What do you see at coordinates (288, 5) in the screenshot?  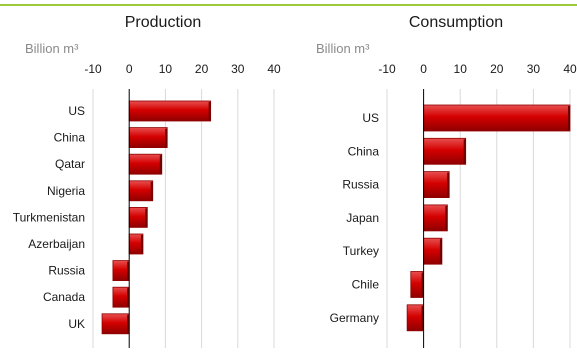 I see `top-rule` at bounding box center [288, 5].